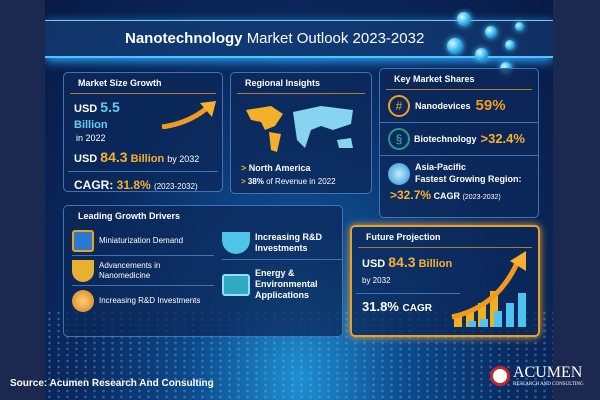 The width and height of the screenshot is (600, 400). Describe the element at coordinates (301, 181) in the screenshot. I see `share-text: of Revenue in 2022` at that location.